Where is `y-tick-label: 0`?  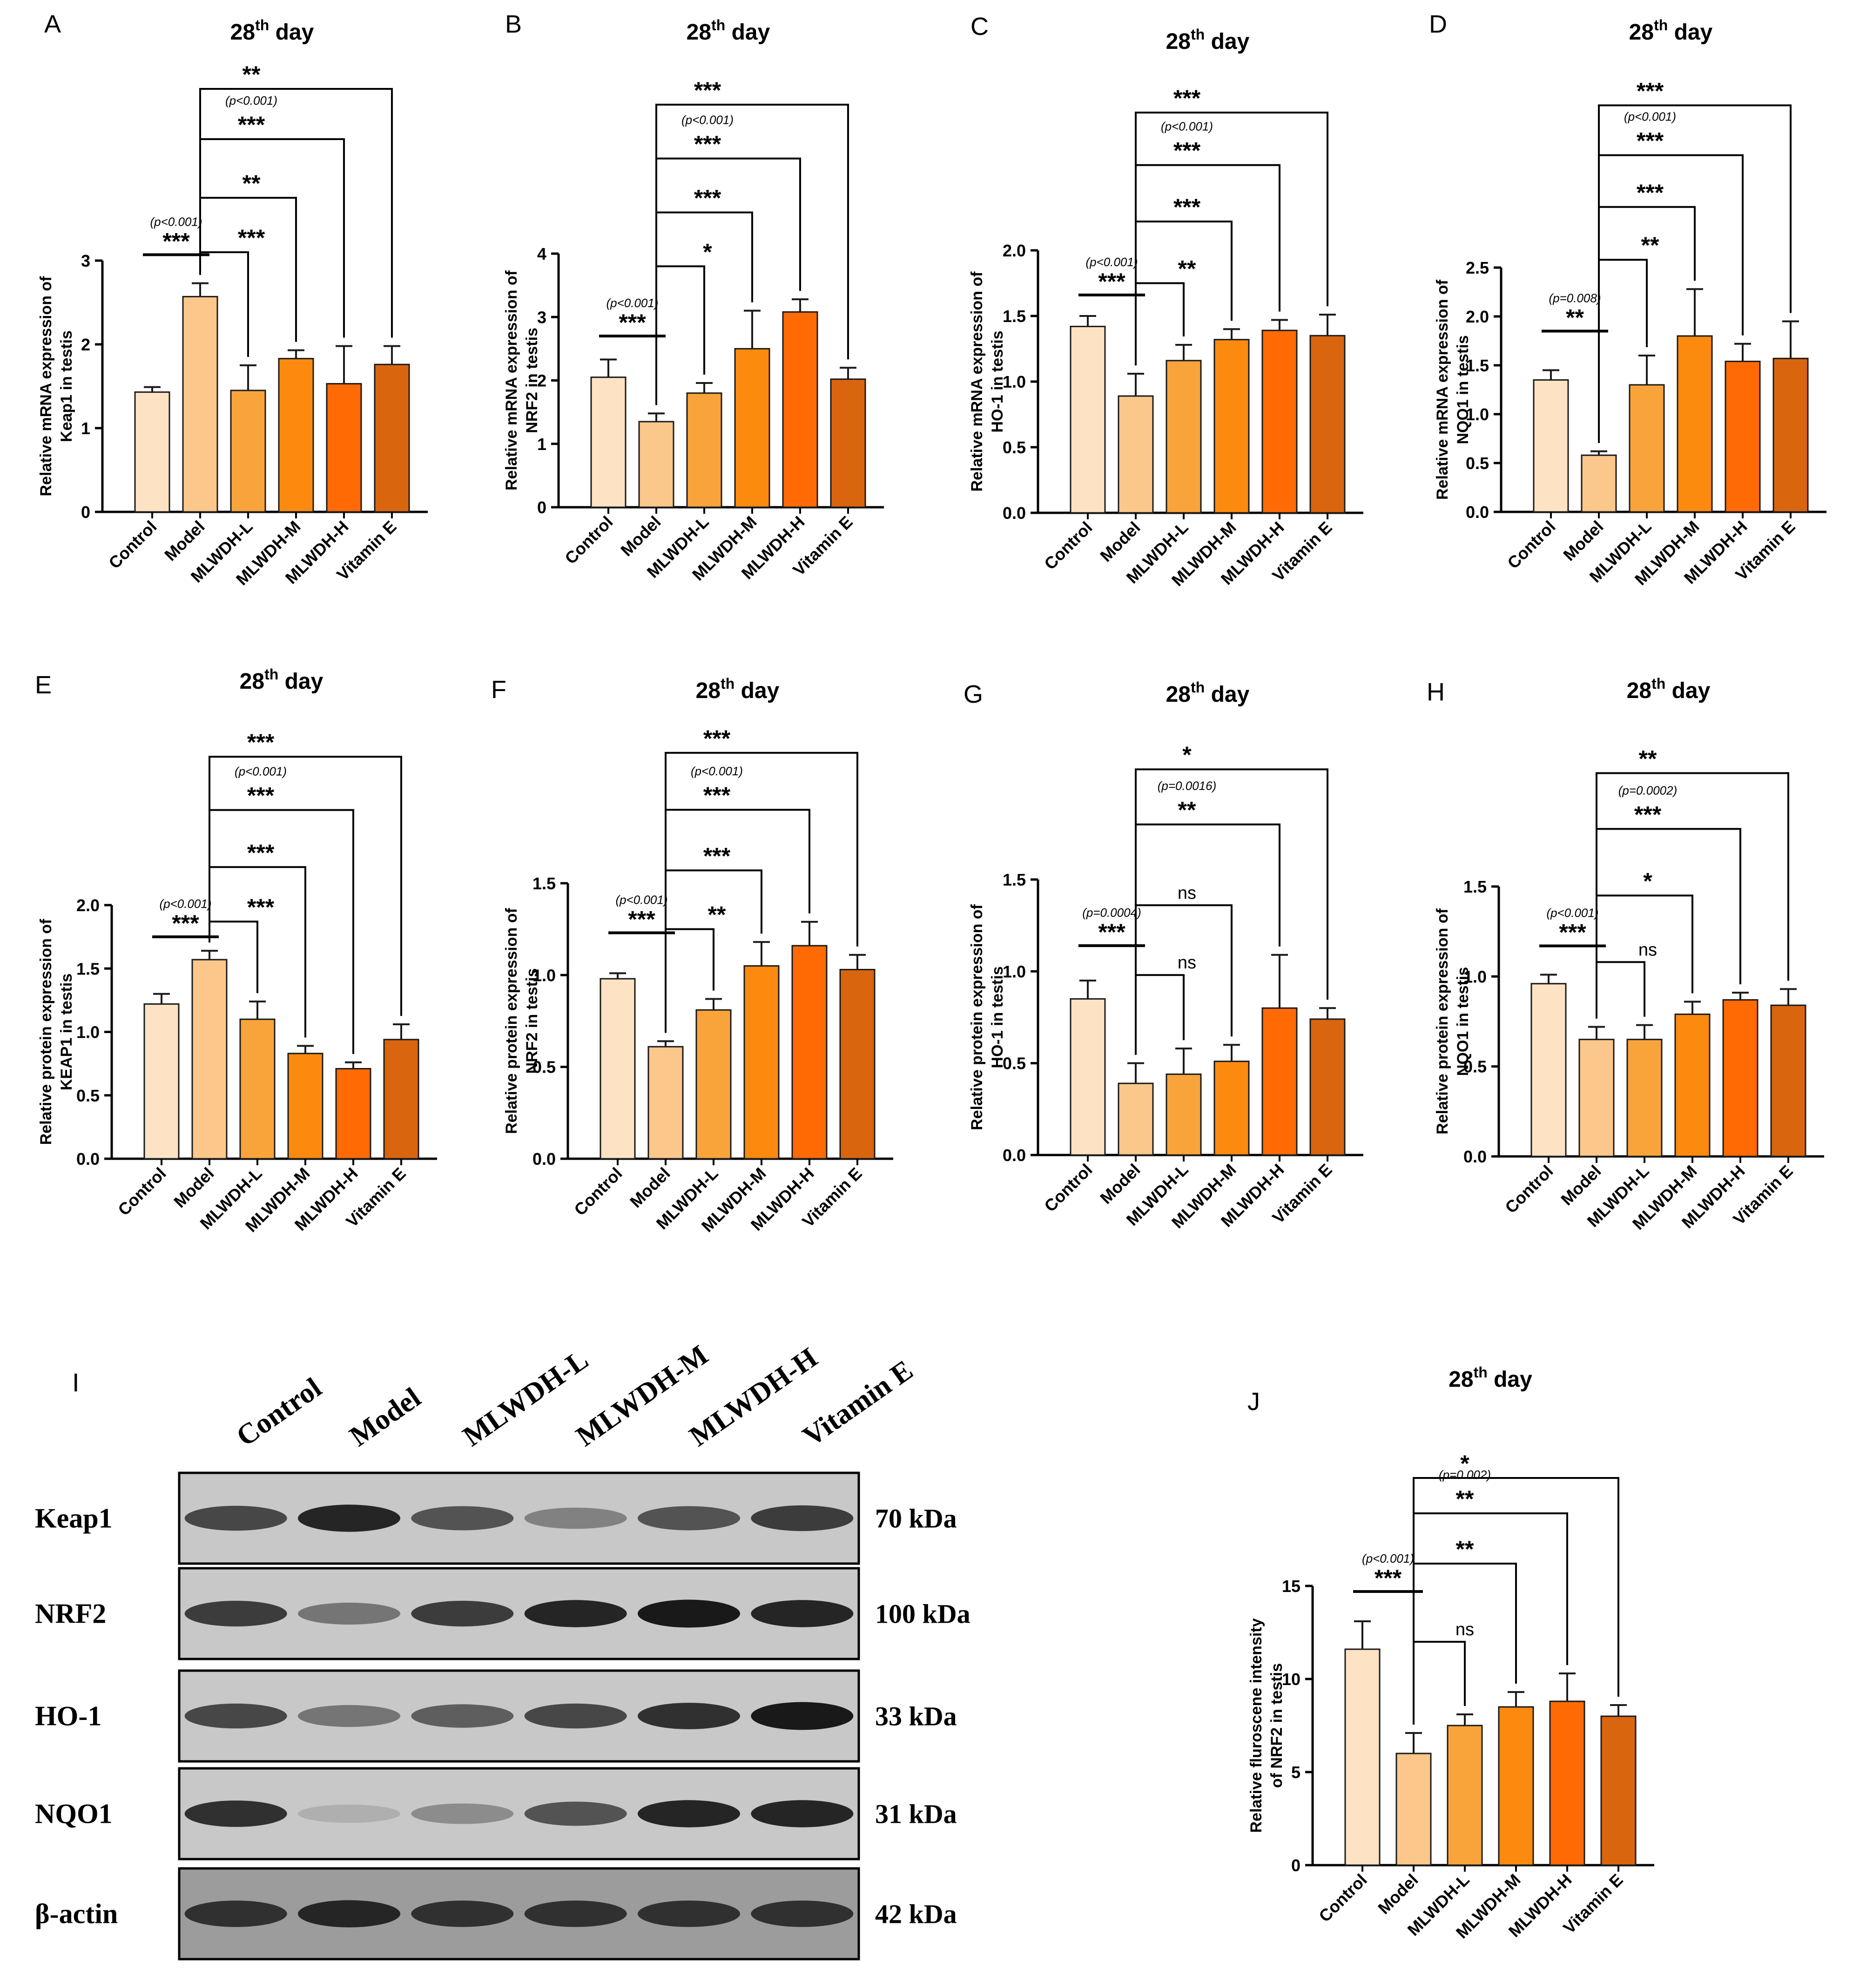
y-tick-label: 0 is located at coordinates (85, 512).